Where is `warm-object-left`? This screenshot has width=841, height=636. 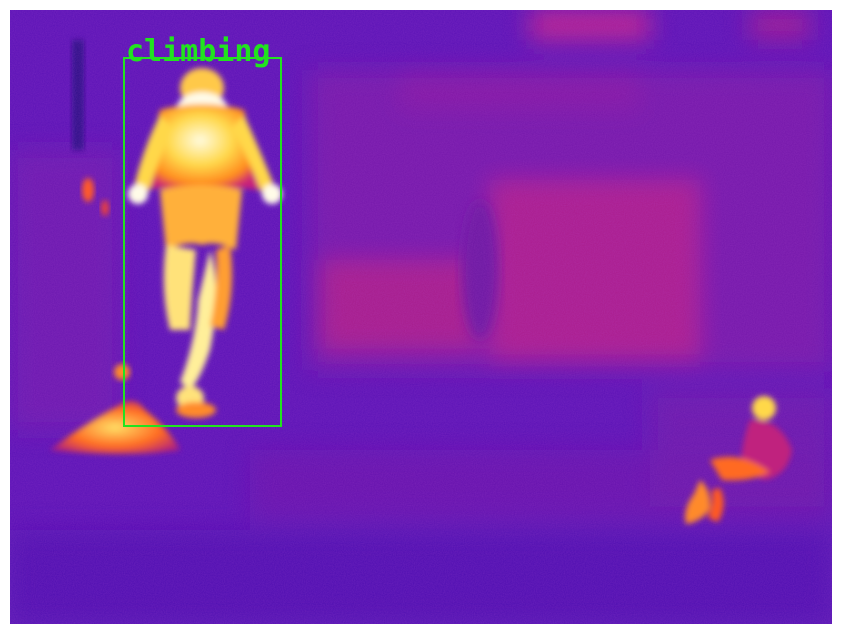
warm-object-left is located at coordinates (115, 316).